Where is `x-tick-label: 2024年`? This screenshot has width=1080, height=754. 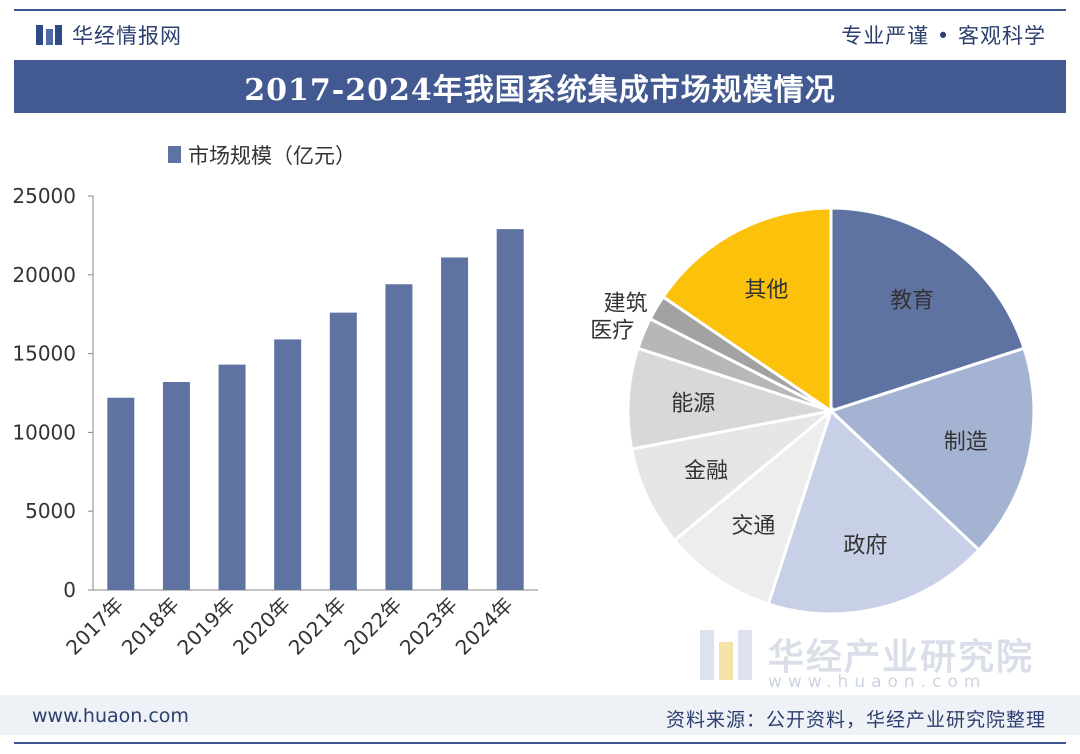 x-tick-label: 2024年 is located at coordinates (484, 626).